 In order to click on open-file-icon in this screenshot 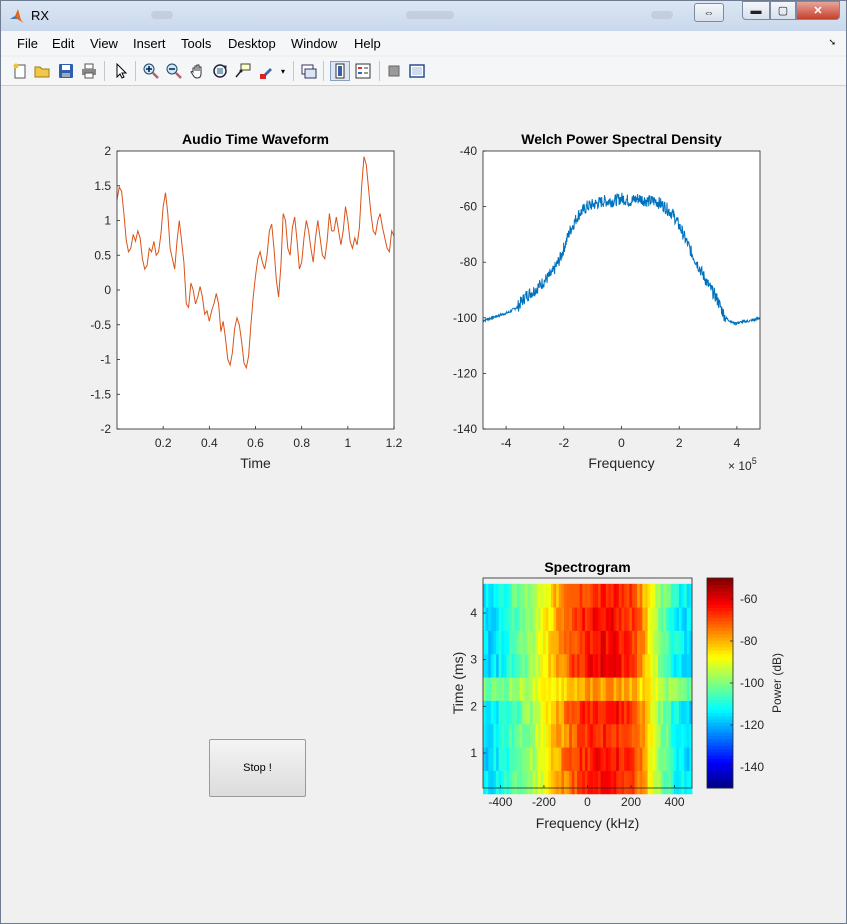, I will do `click(42, 71)`.